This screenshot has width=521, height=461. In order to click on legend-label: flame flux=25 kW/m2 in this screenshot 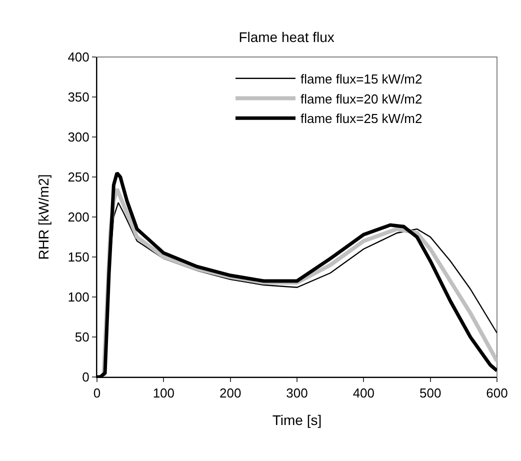, I will do `click(361, 118)`.